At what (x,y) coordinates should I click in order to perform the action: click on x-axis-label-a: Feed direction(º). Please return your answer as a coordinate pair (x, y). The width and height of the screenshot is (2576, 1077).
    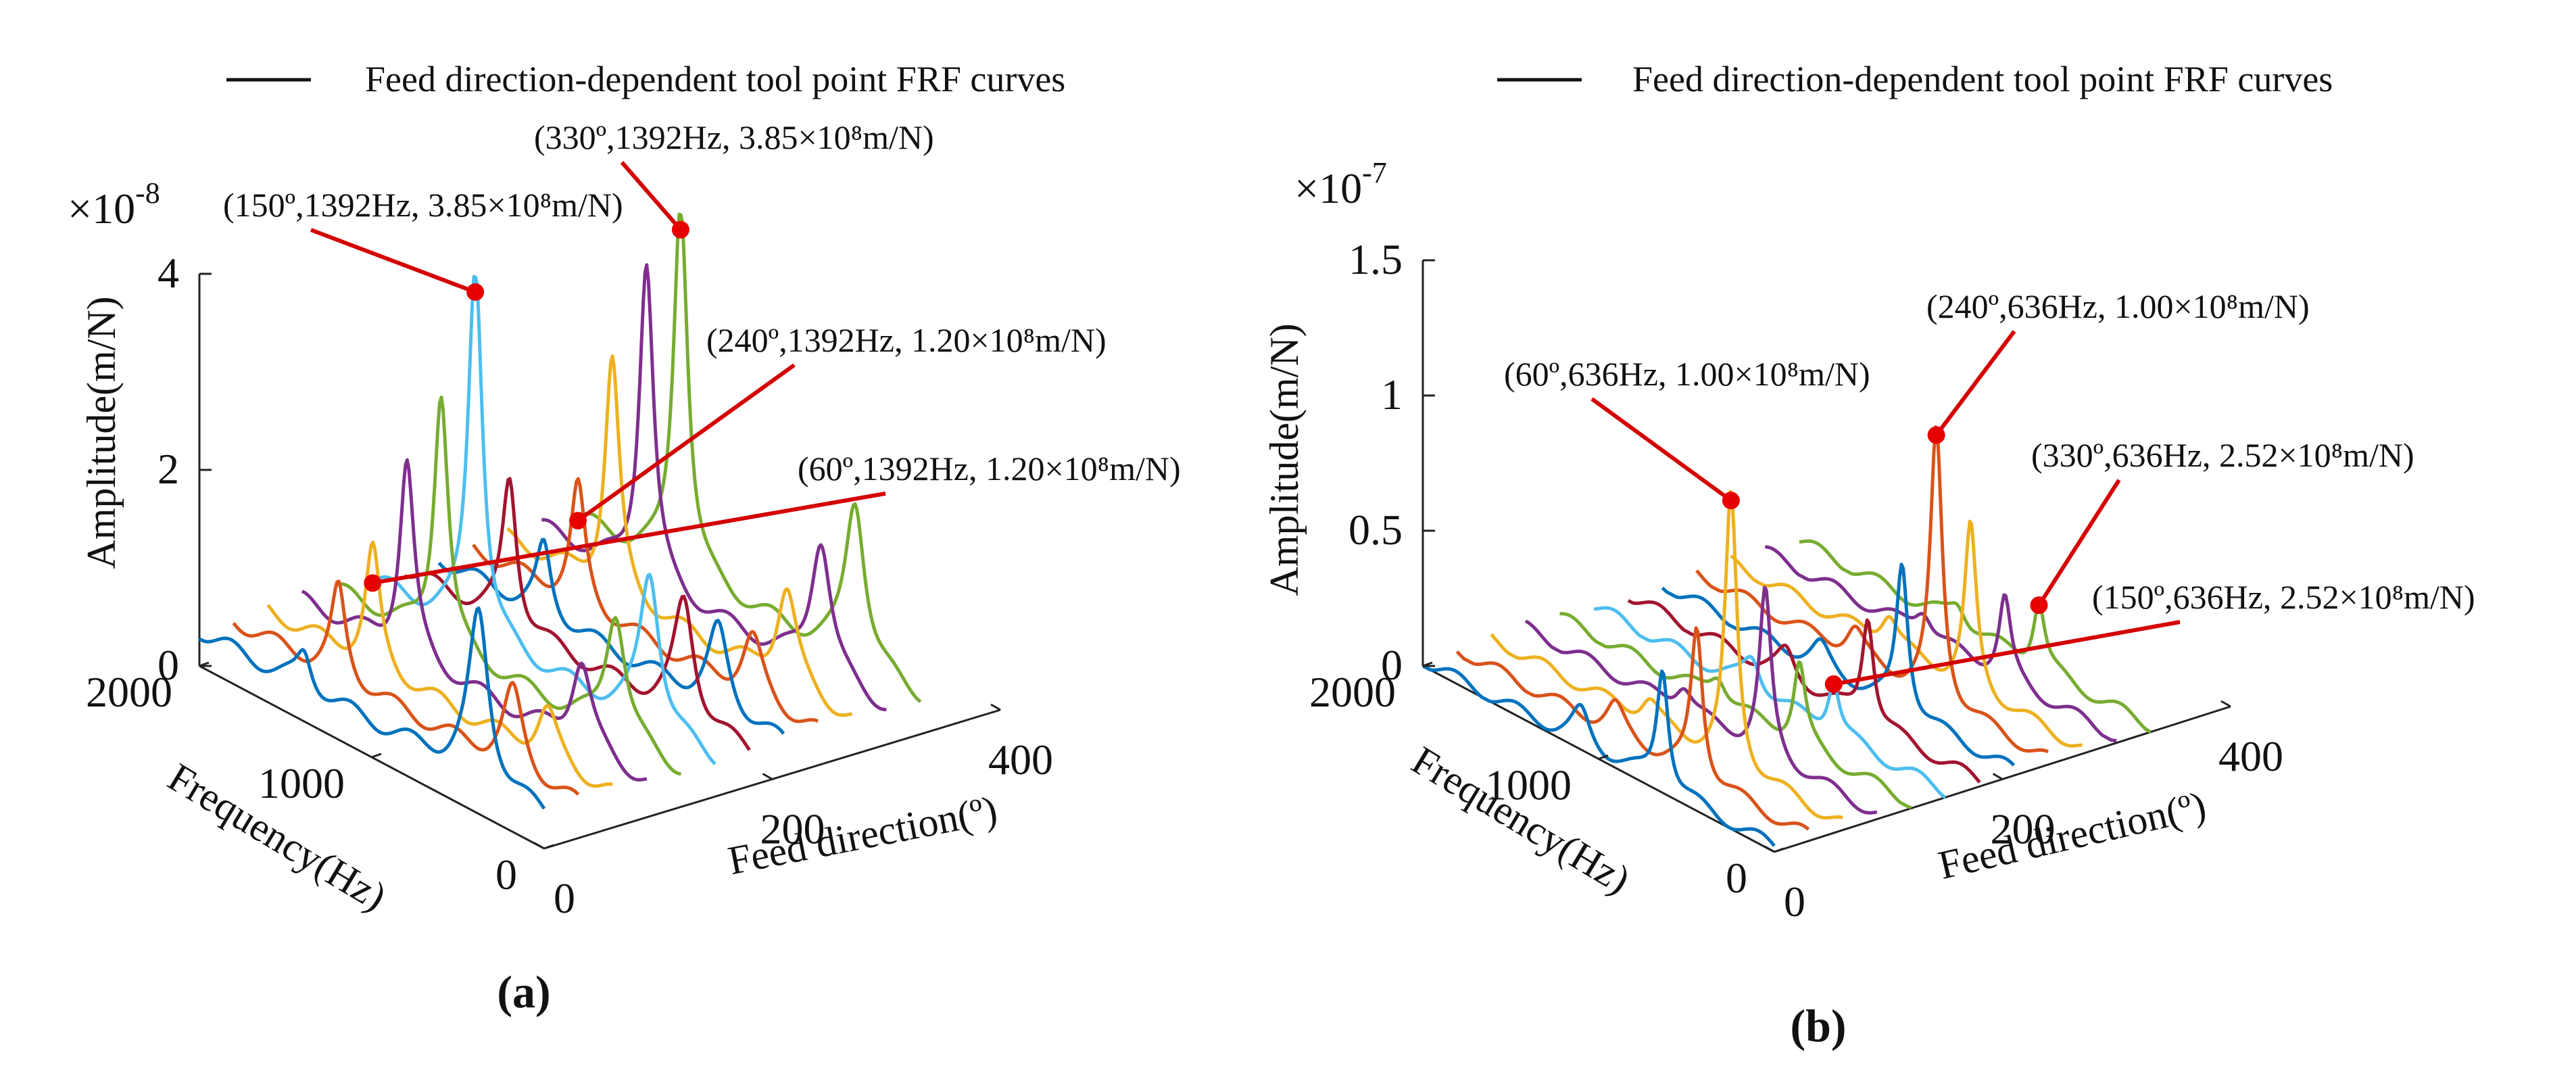
    Looking at the image, I should click on (863, 835).